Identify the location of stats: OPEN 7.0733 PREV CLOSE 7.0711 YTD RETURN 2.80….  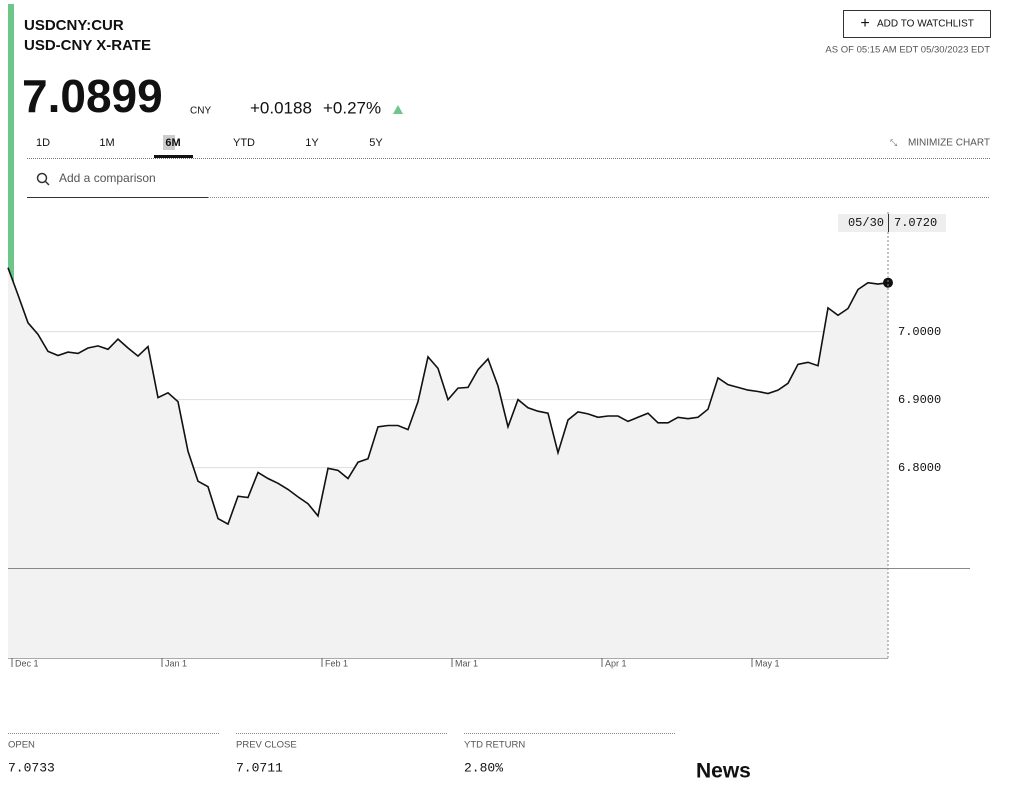
(342, 754).